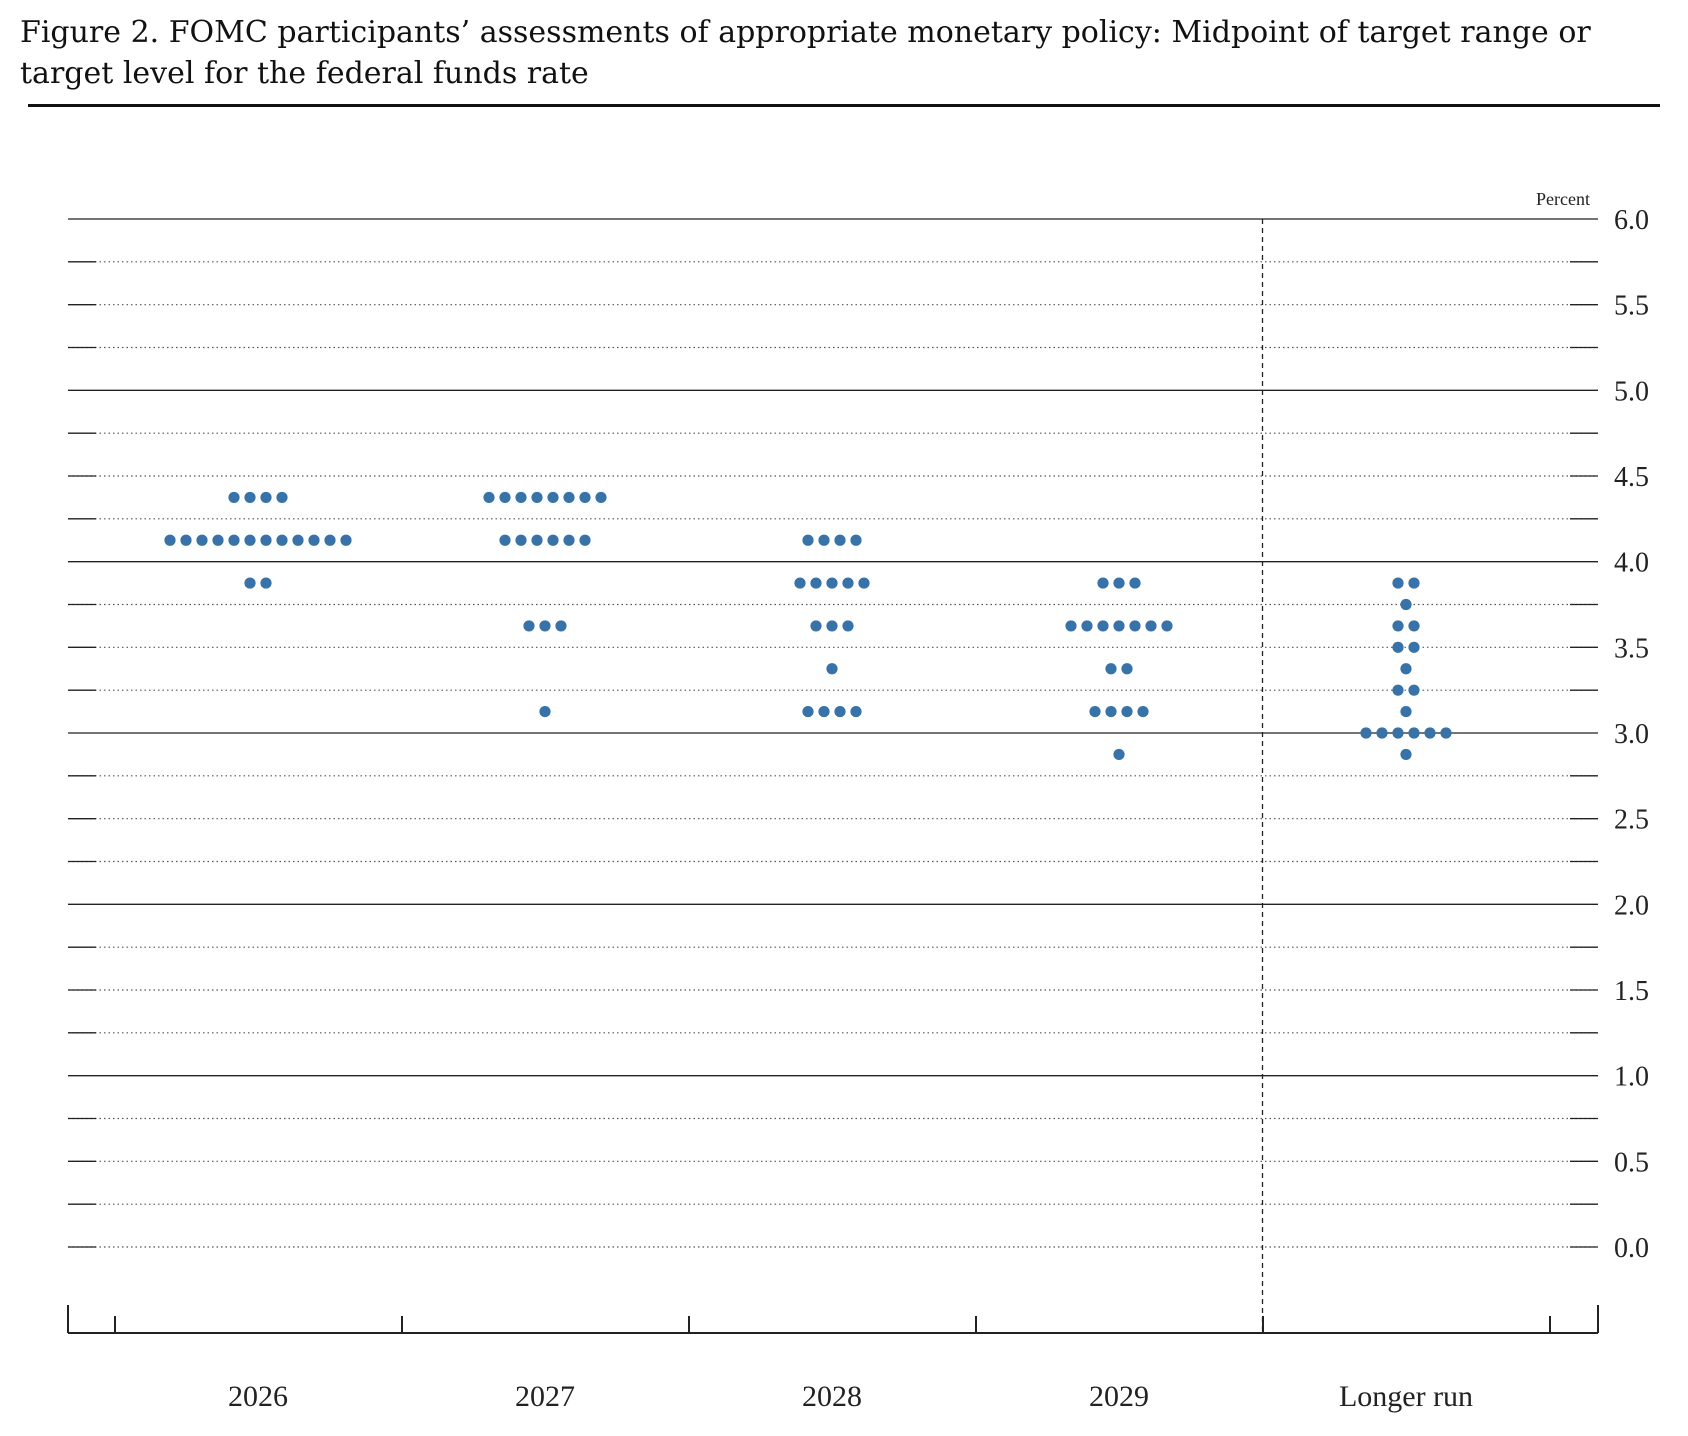 The width and height of the screenshot is (1688, 1436). What do you see at coordinates (1631, 220) in the screenshot?
I see `y-tick-label: 6.0` at bounding box center [1631, 220].